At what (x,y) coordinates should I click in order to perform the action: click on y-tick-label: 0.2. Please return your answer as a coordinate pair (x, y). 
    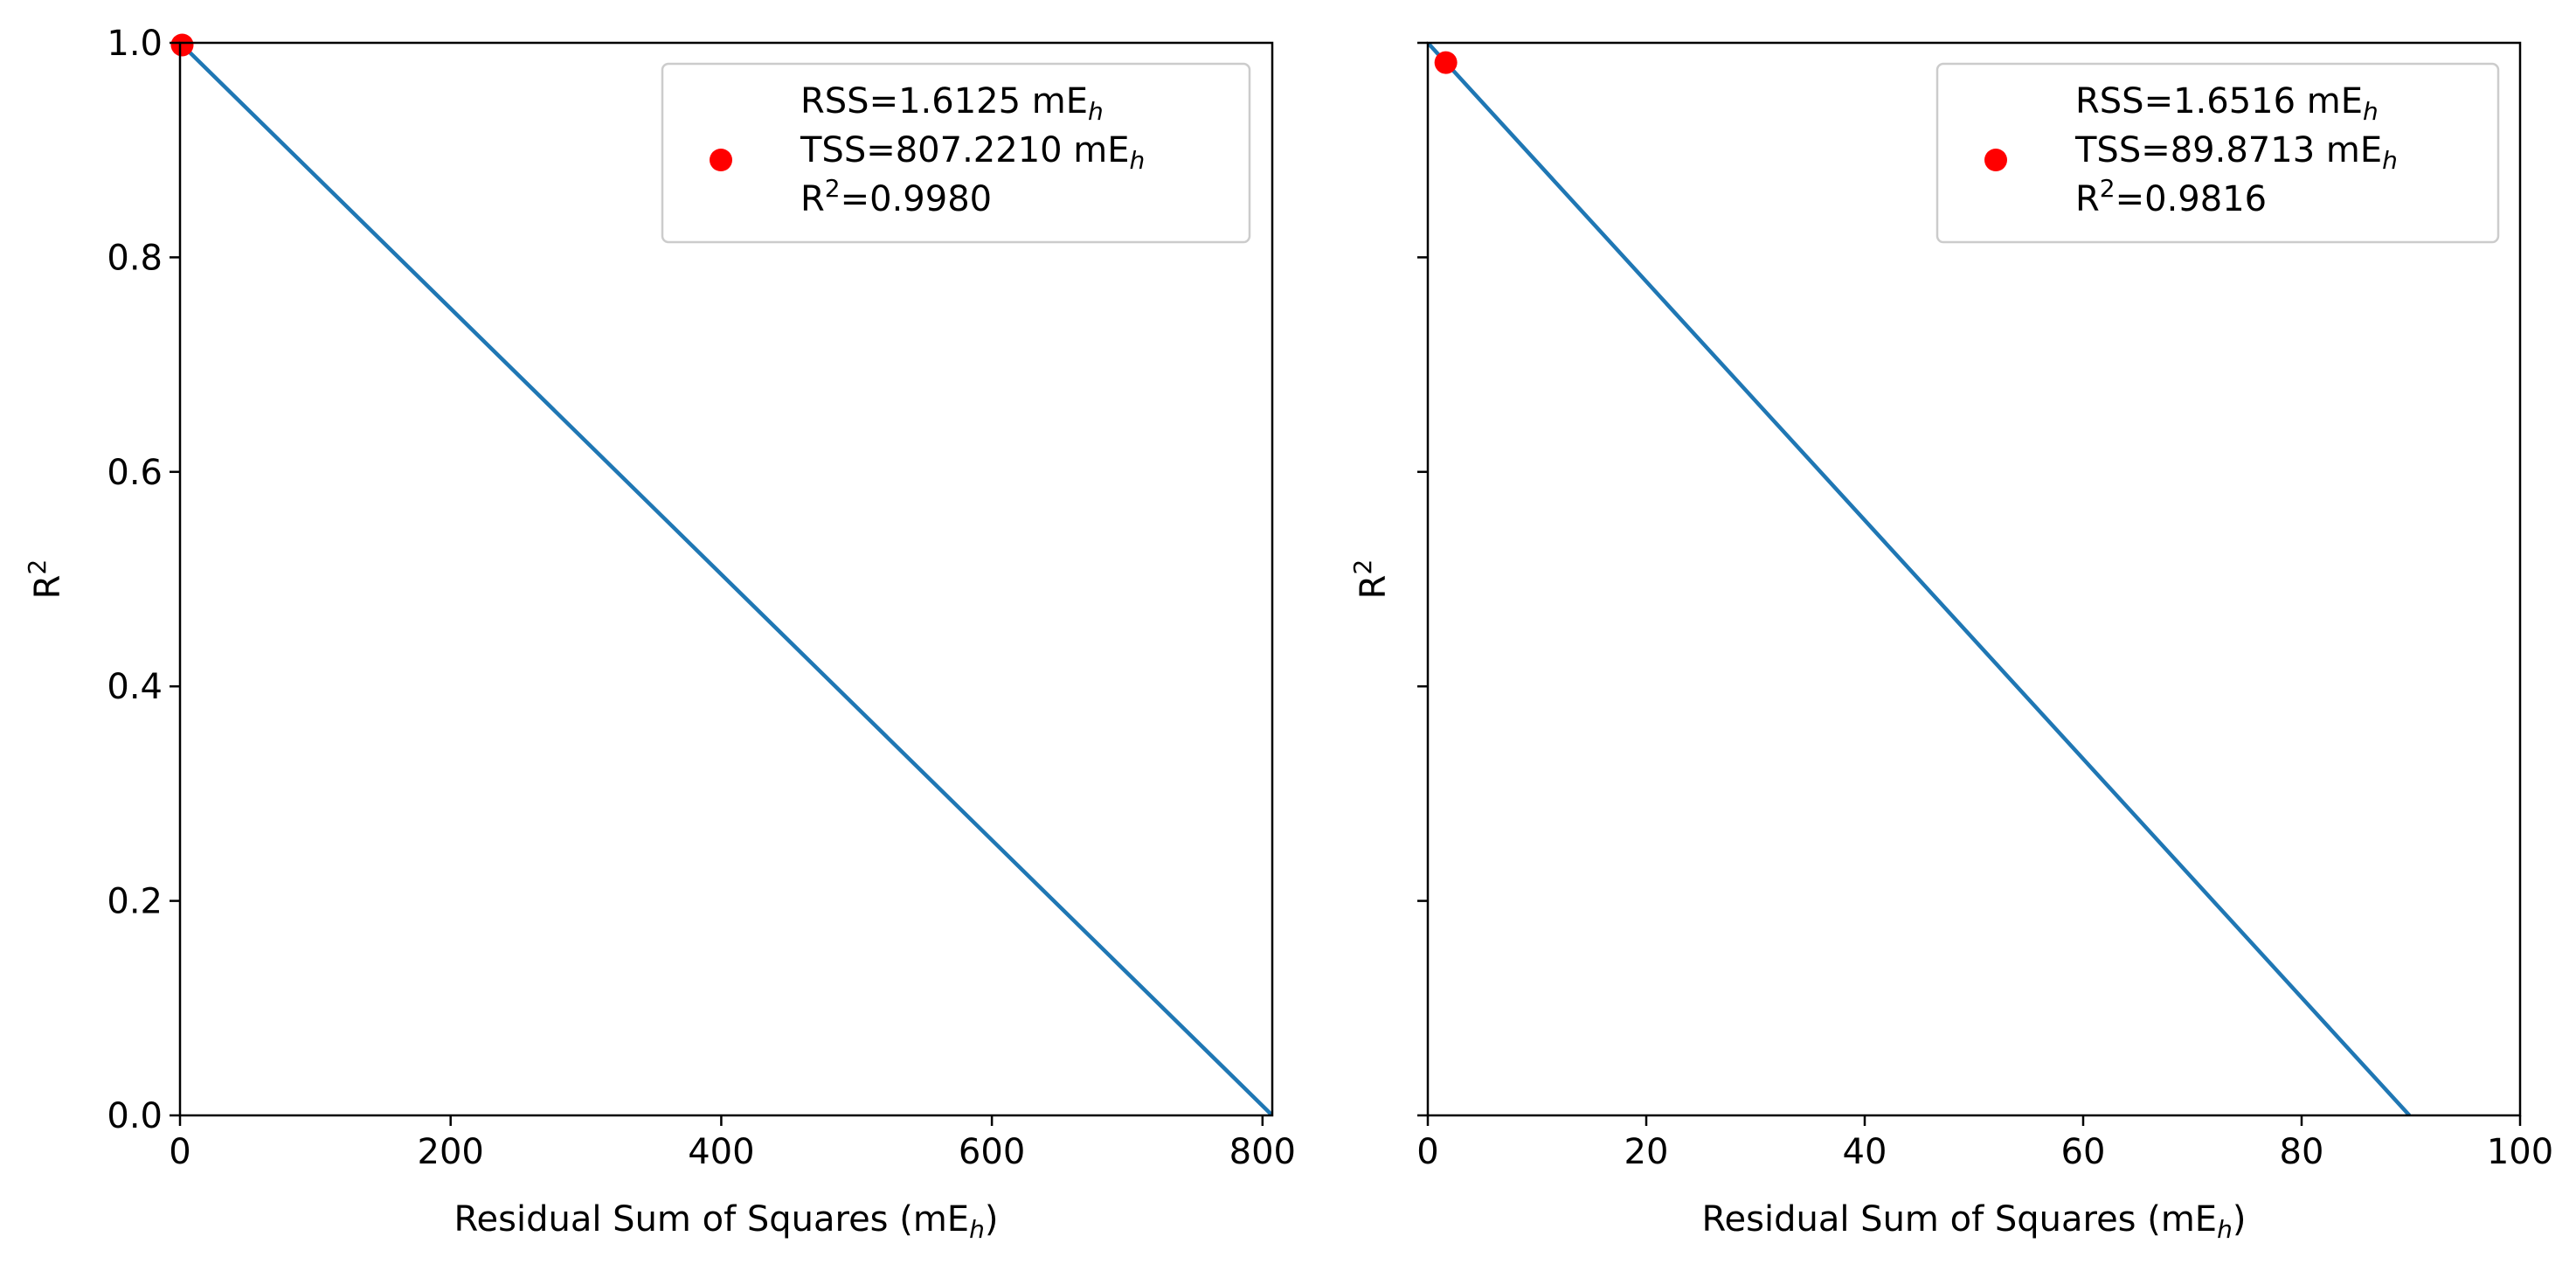
    Looking at the image, I should click on (135, 902).